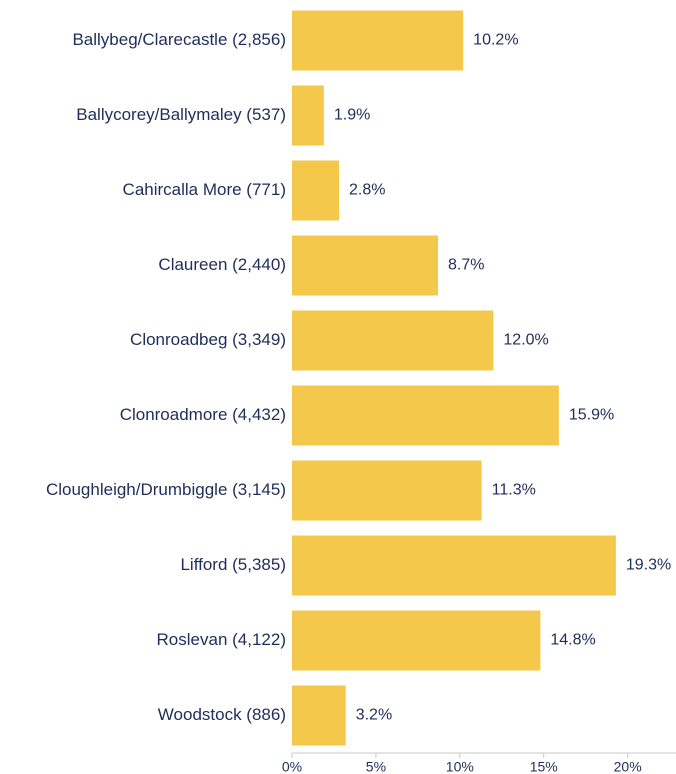  I want to click on x-tick-label: 0%, so click(292, 766).